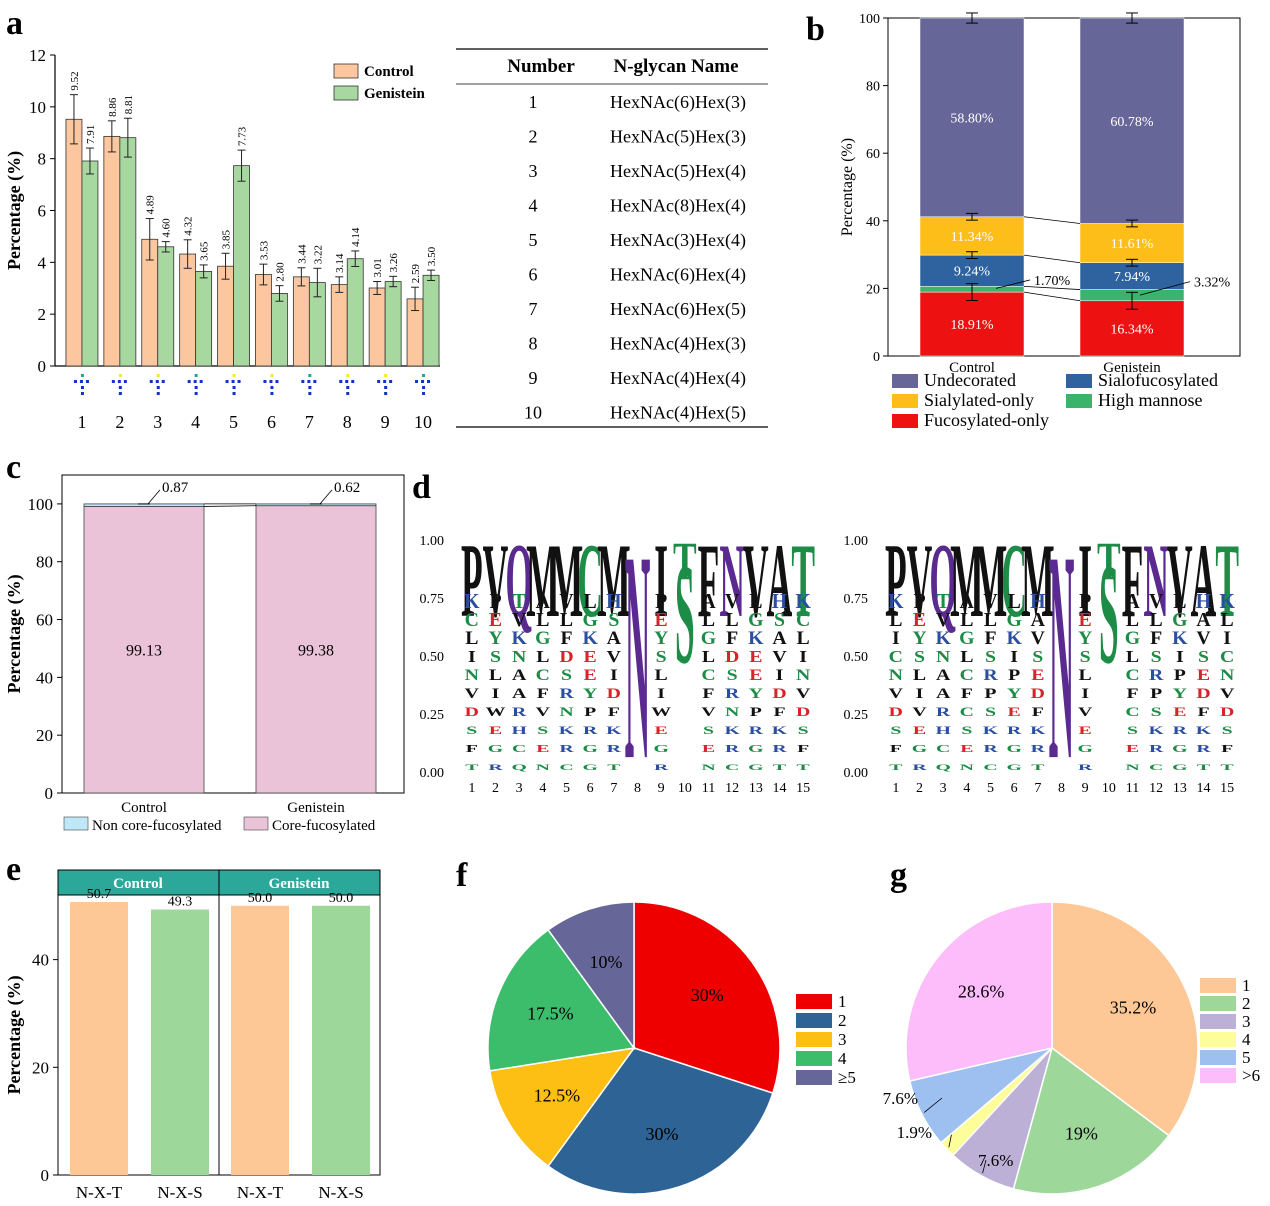  What do you see at coordinates (13, 869) in the screenshot?
I see `panel-letter-e: e` at bounding box center [13, 869].